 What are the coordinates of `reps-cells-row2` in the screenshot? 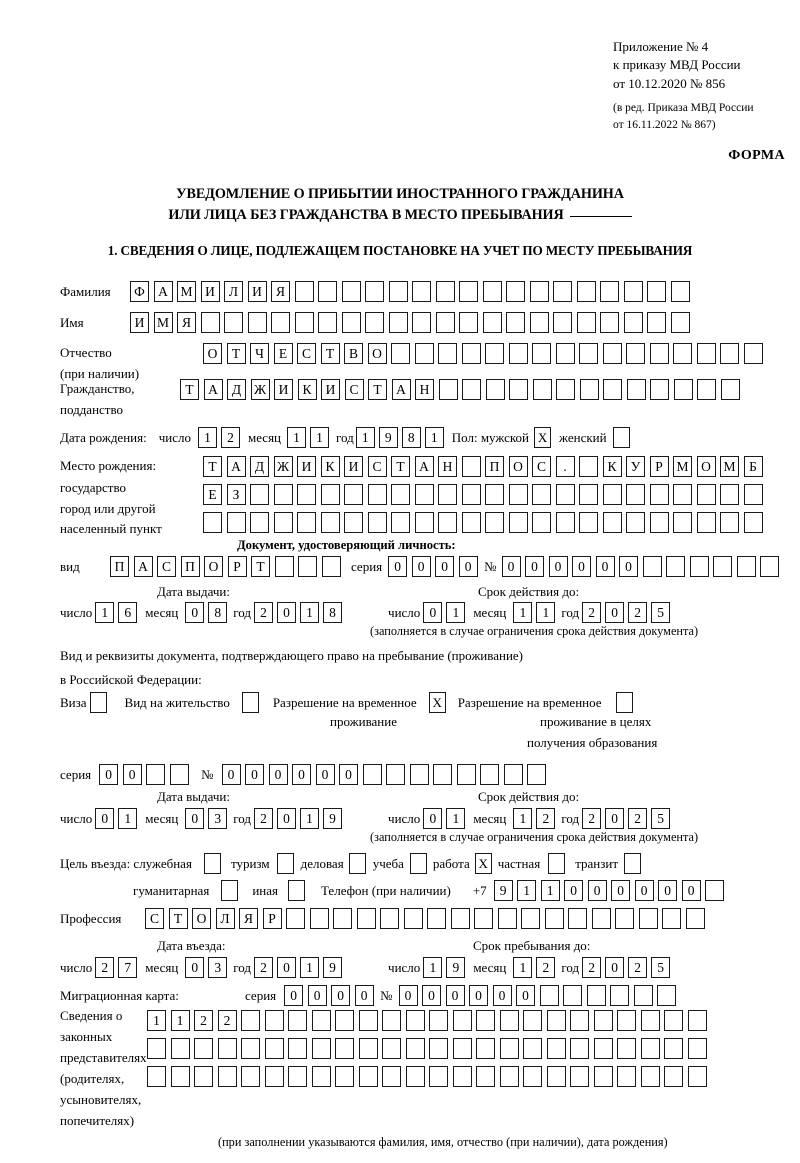 It's located at (429, 1048).